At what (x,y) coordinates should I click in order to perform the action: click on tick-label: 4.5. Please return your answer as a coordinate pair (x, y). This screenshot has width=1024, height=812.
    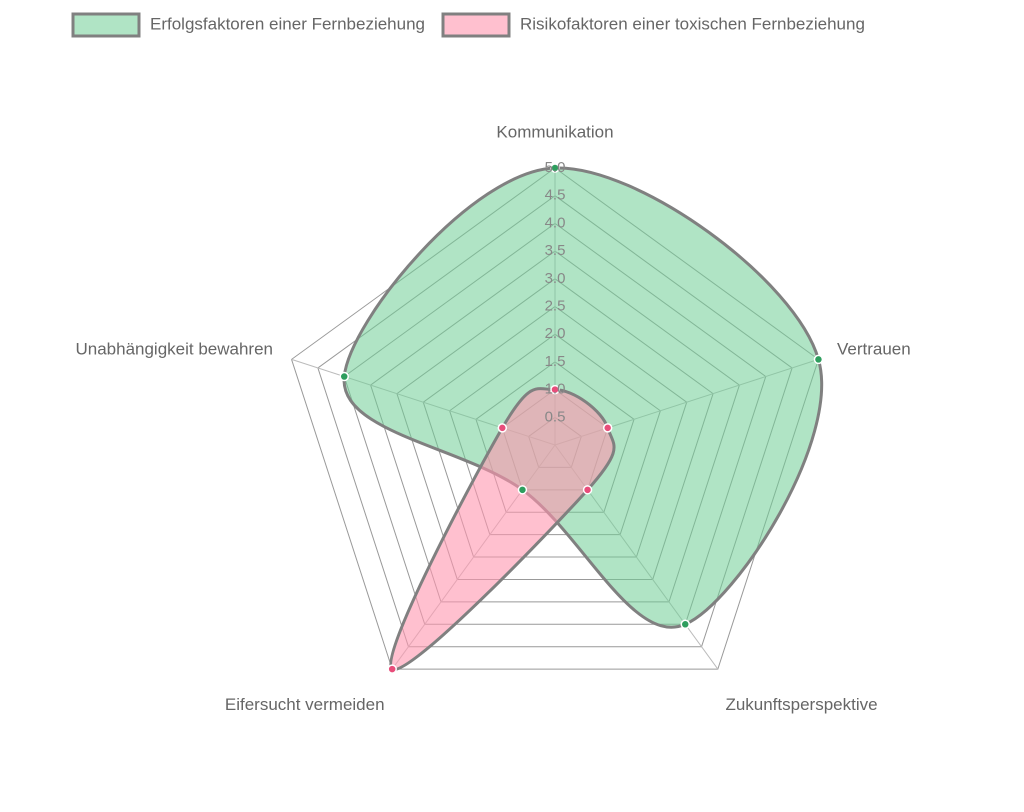
    Looking at the image, I should click on (555, 195).